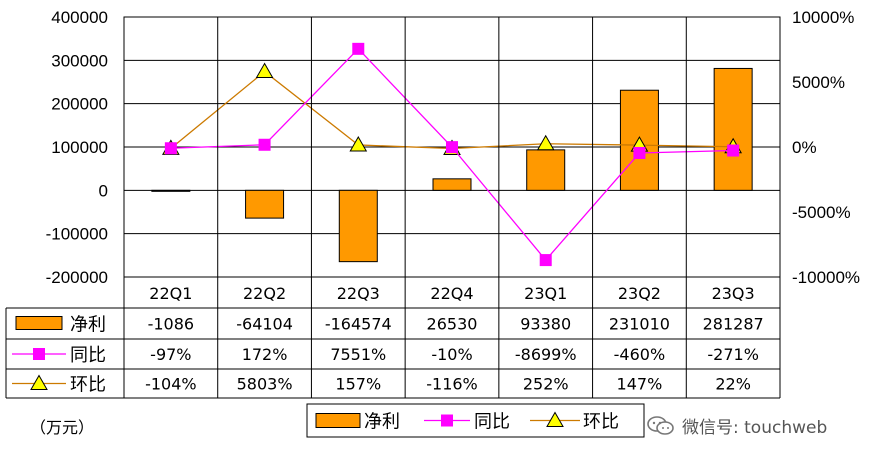 Image resolution: width=892 pixels, height=465 pixels. Describe the element at coordinates (733, 384) in the screenshot. I see `data-label: 22%` at that location.